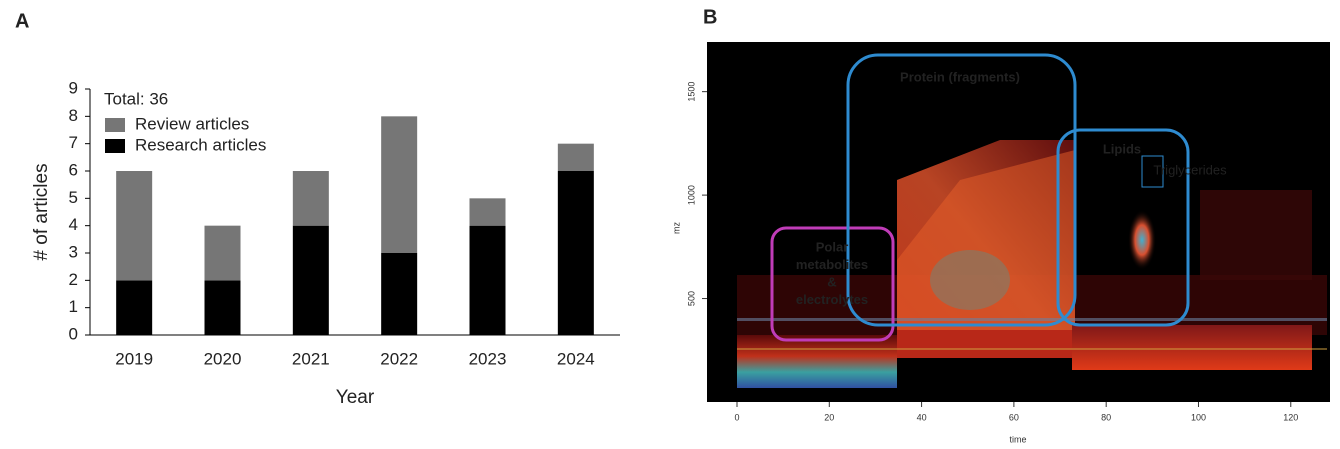 The image size is (1340, 449). I want to click on region-label: &, so click(831, 281).